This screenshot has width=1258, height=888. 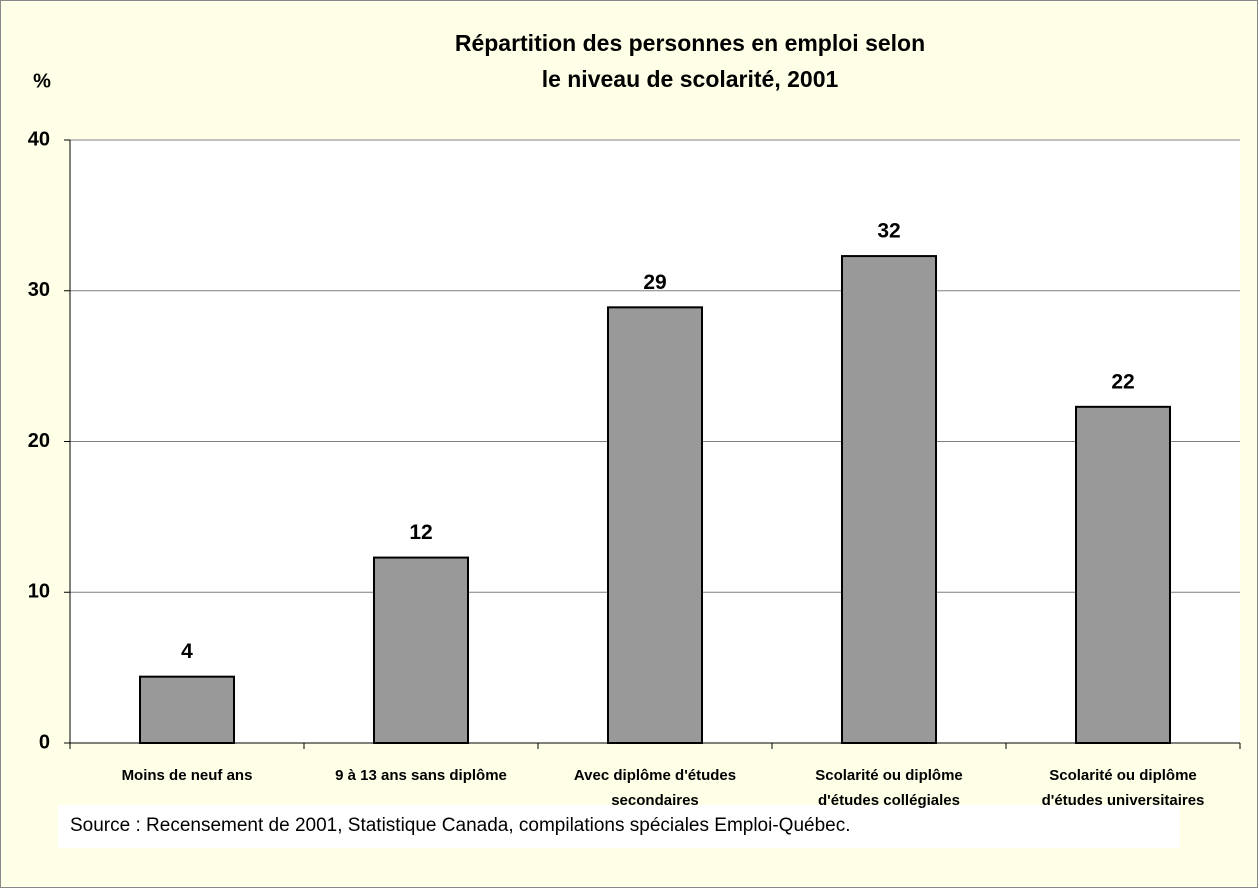 I want to click on data-label: 4, so click(x=187, y=651).